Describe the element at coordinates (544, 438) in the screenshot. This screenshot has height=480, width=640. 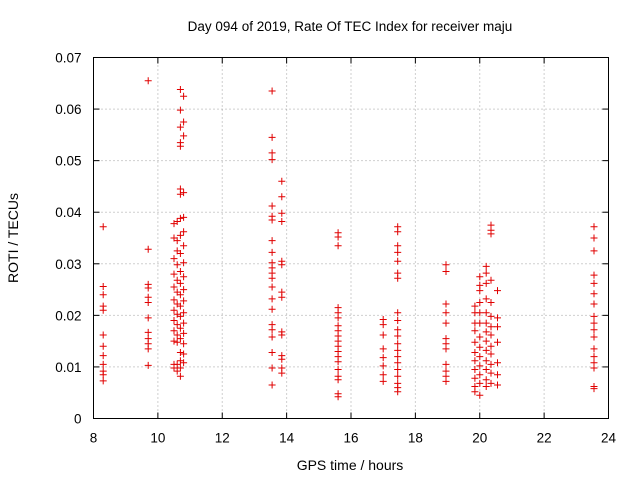
I see `x-tick-label: 22` at that location.